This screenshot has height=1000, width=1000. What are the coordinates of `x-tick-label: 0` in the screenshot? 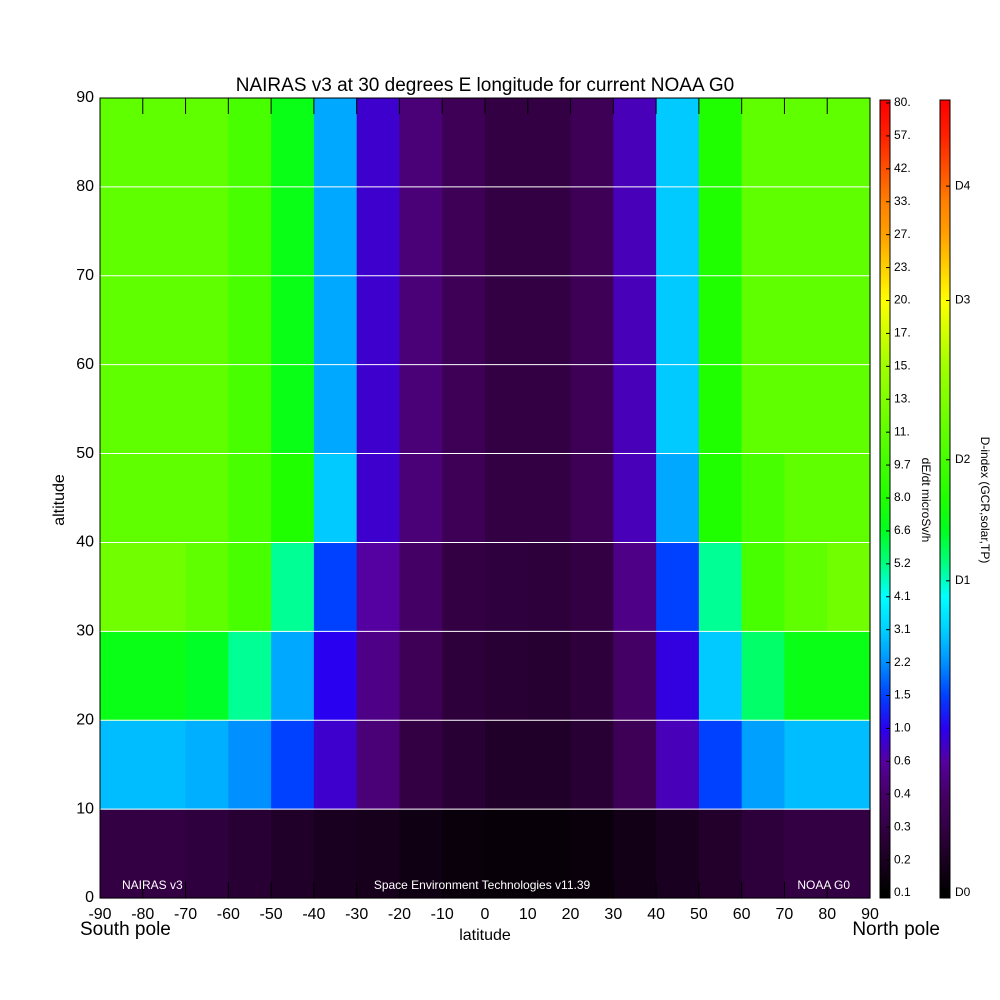 It's located at (485, 914).